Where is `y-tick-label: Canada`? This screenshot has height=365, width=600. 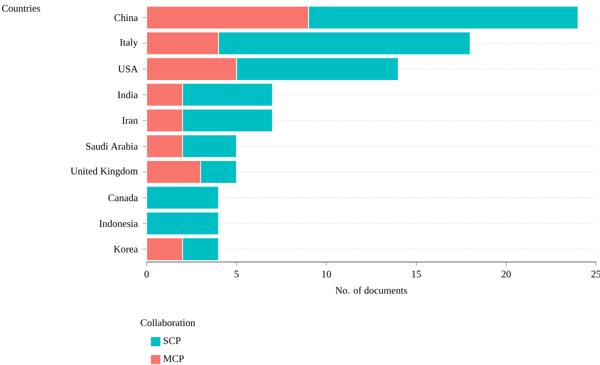
y-tick-label: Canada is located at coordinates (123, 198).